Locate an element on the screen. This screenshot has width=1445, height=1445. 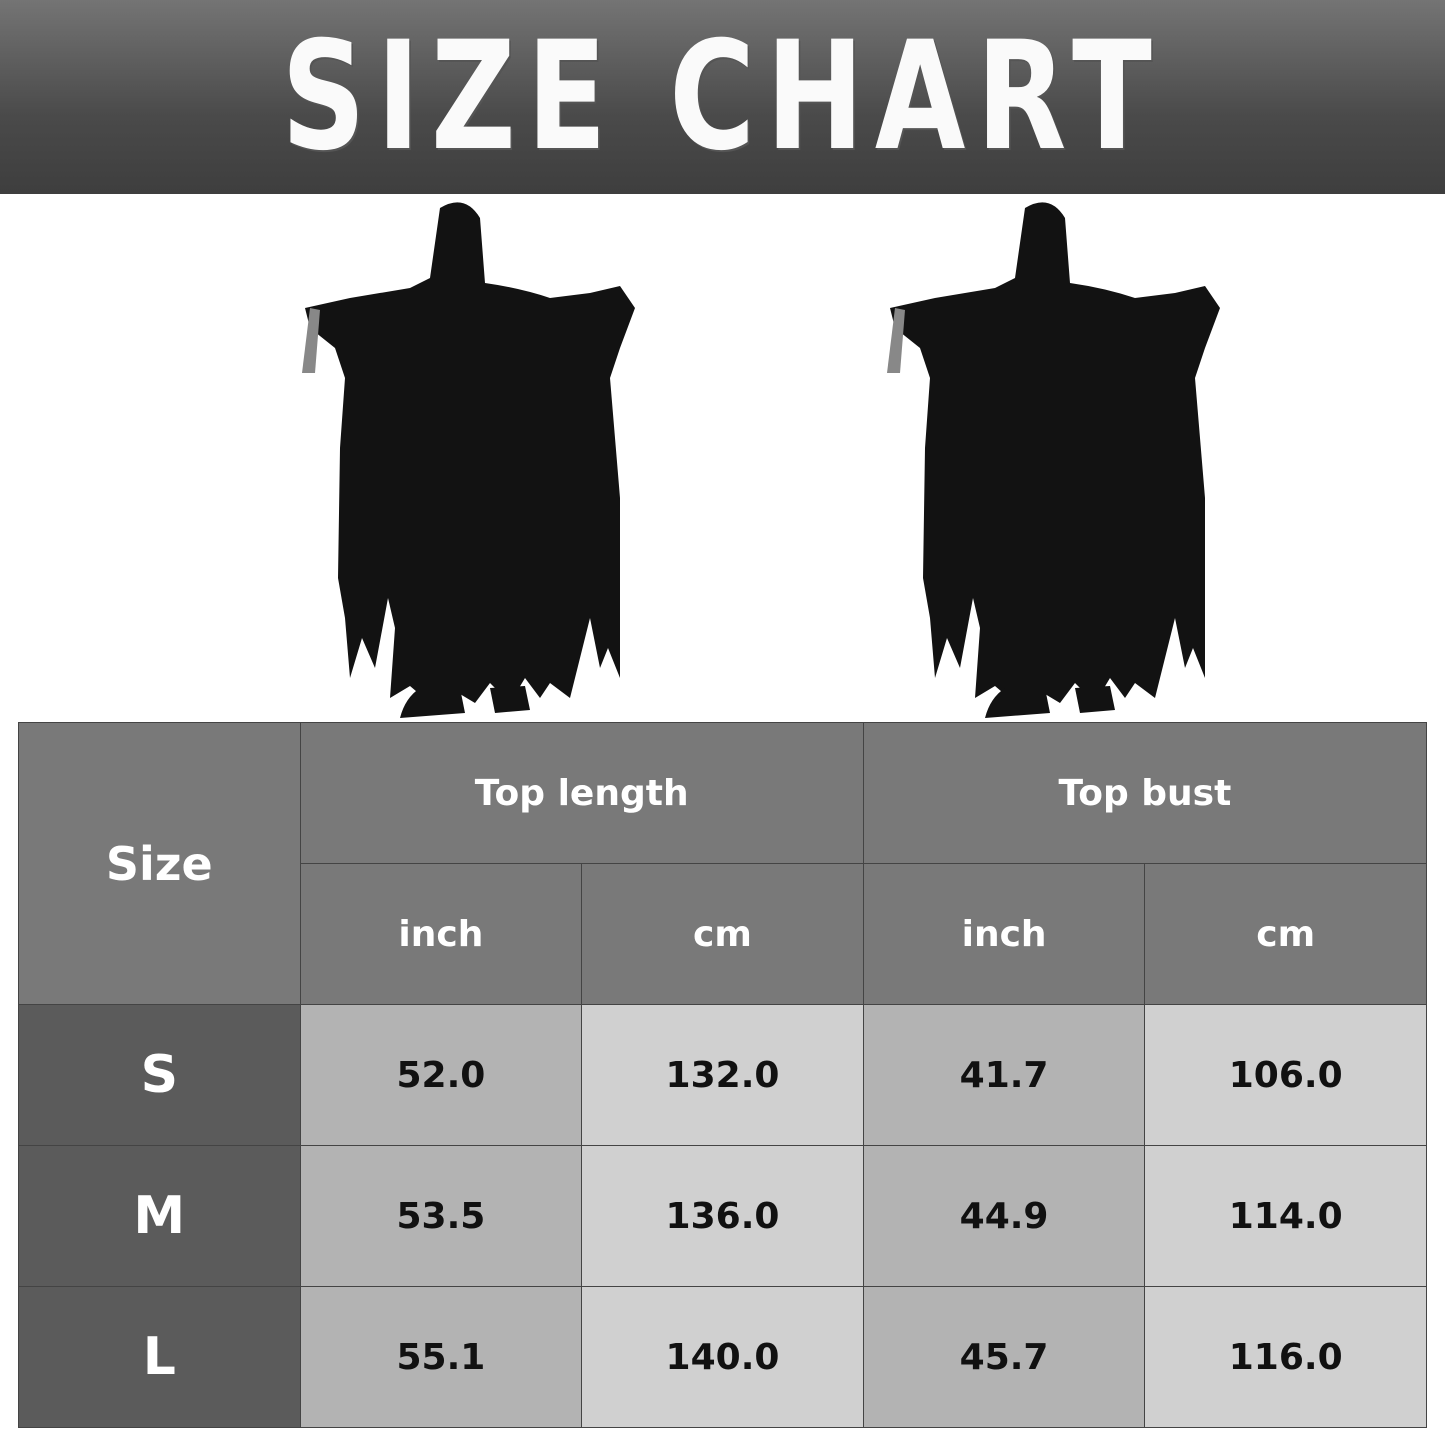
table-row: S 52.0 132.0 41.7 106.0 is located at coordinates (722, 1075).